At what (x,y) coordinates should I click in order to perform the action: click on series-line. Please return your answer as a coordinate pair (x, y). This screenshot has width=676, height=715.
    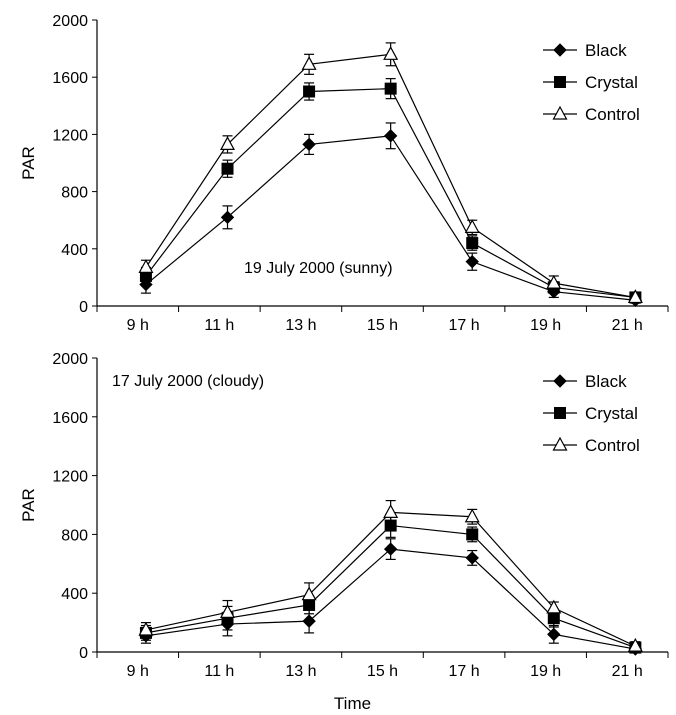
    Looking at the image, I should click on (390, 599).